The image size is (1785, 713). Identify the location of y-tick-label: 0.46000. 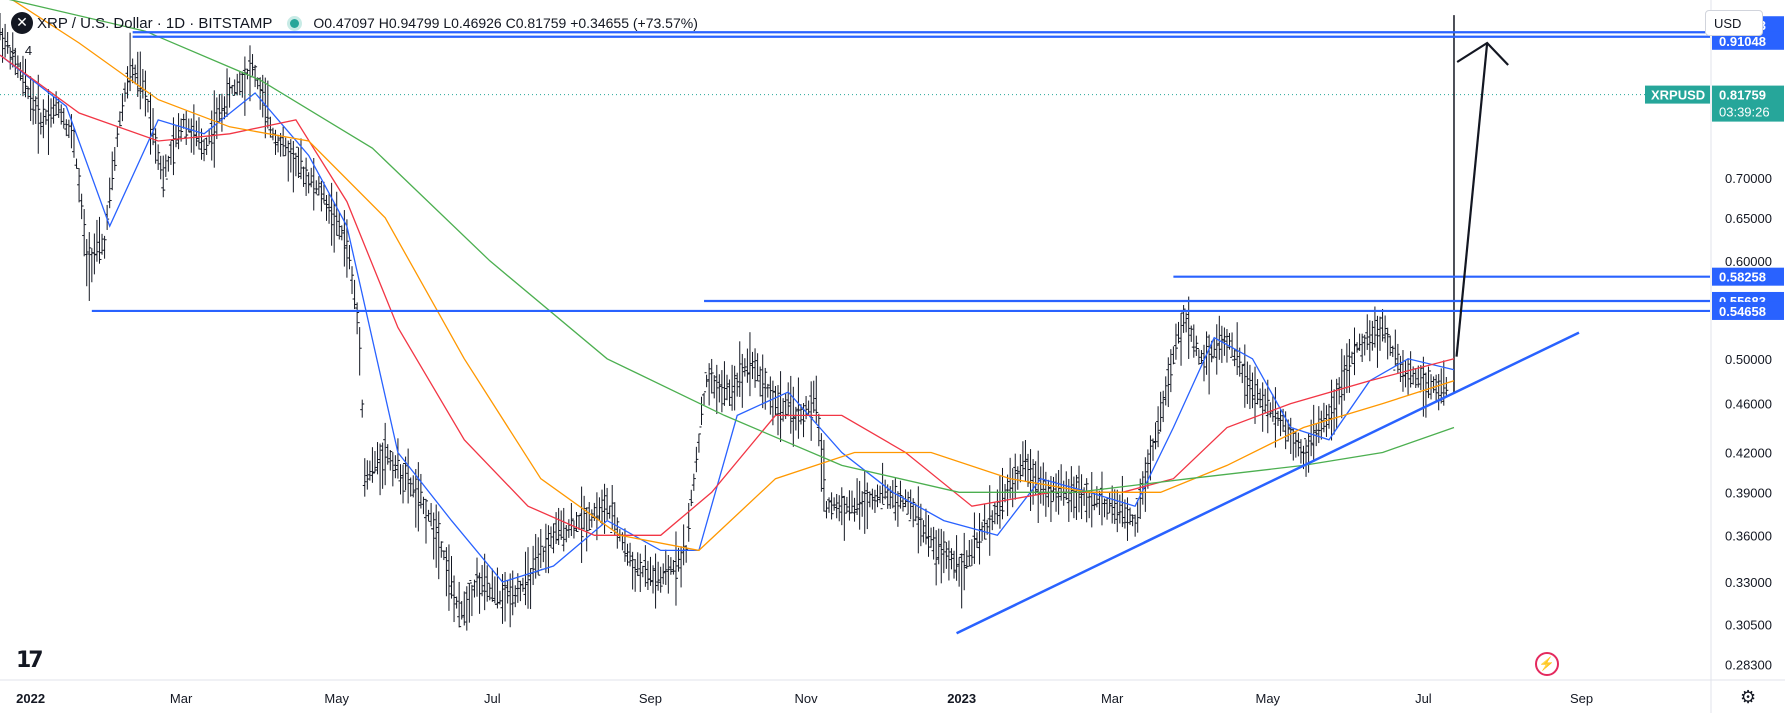
(1748, 404).